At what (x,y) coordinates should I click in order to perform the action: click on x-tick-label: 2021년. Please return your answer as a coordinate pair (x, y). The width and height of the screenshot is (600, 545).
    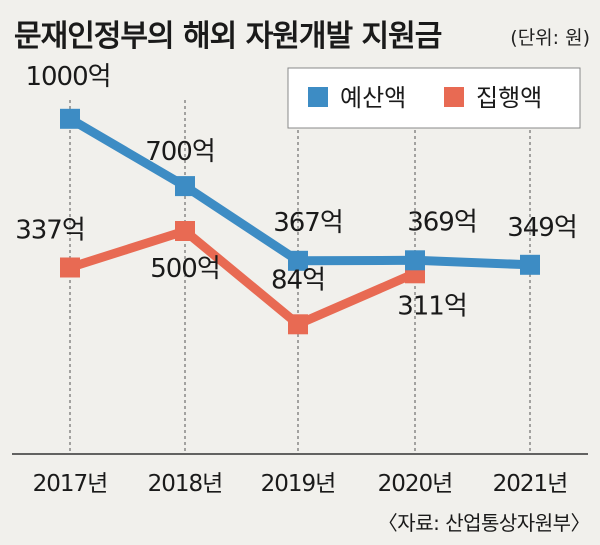
    Looking at the image, I should click on (530, 484).